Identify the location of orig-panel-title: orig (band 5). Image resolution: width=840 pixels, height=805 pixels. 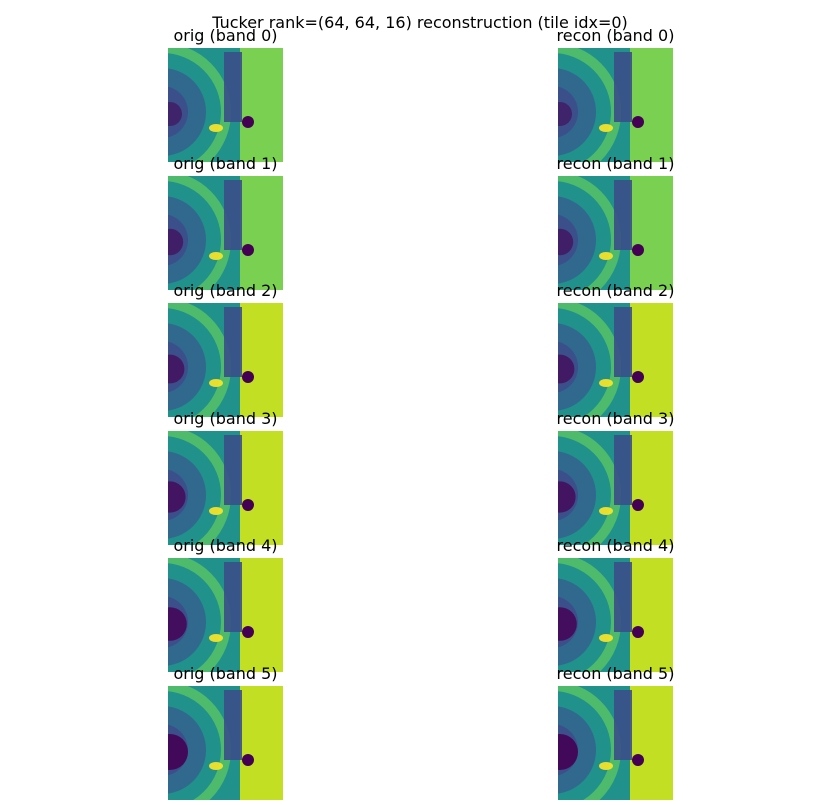
(225, 673).